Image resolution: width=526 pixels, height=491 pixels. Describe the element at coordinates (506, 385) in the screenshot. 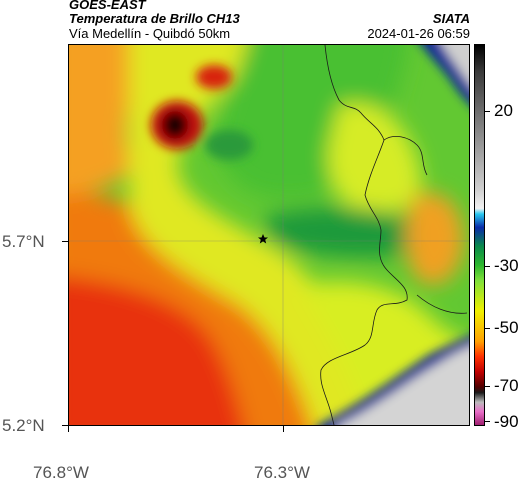

I see `colorbar-label: -70` at that location.